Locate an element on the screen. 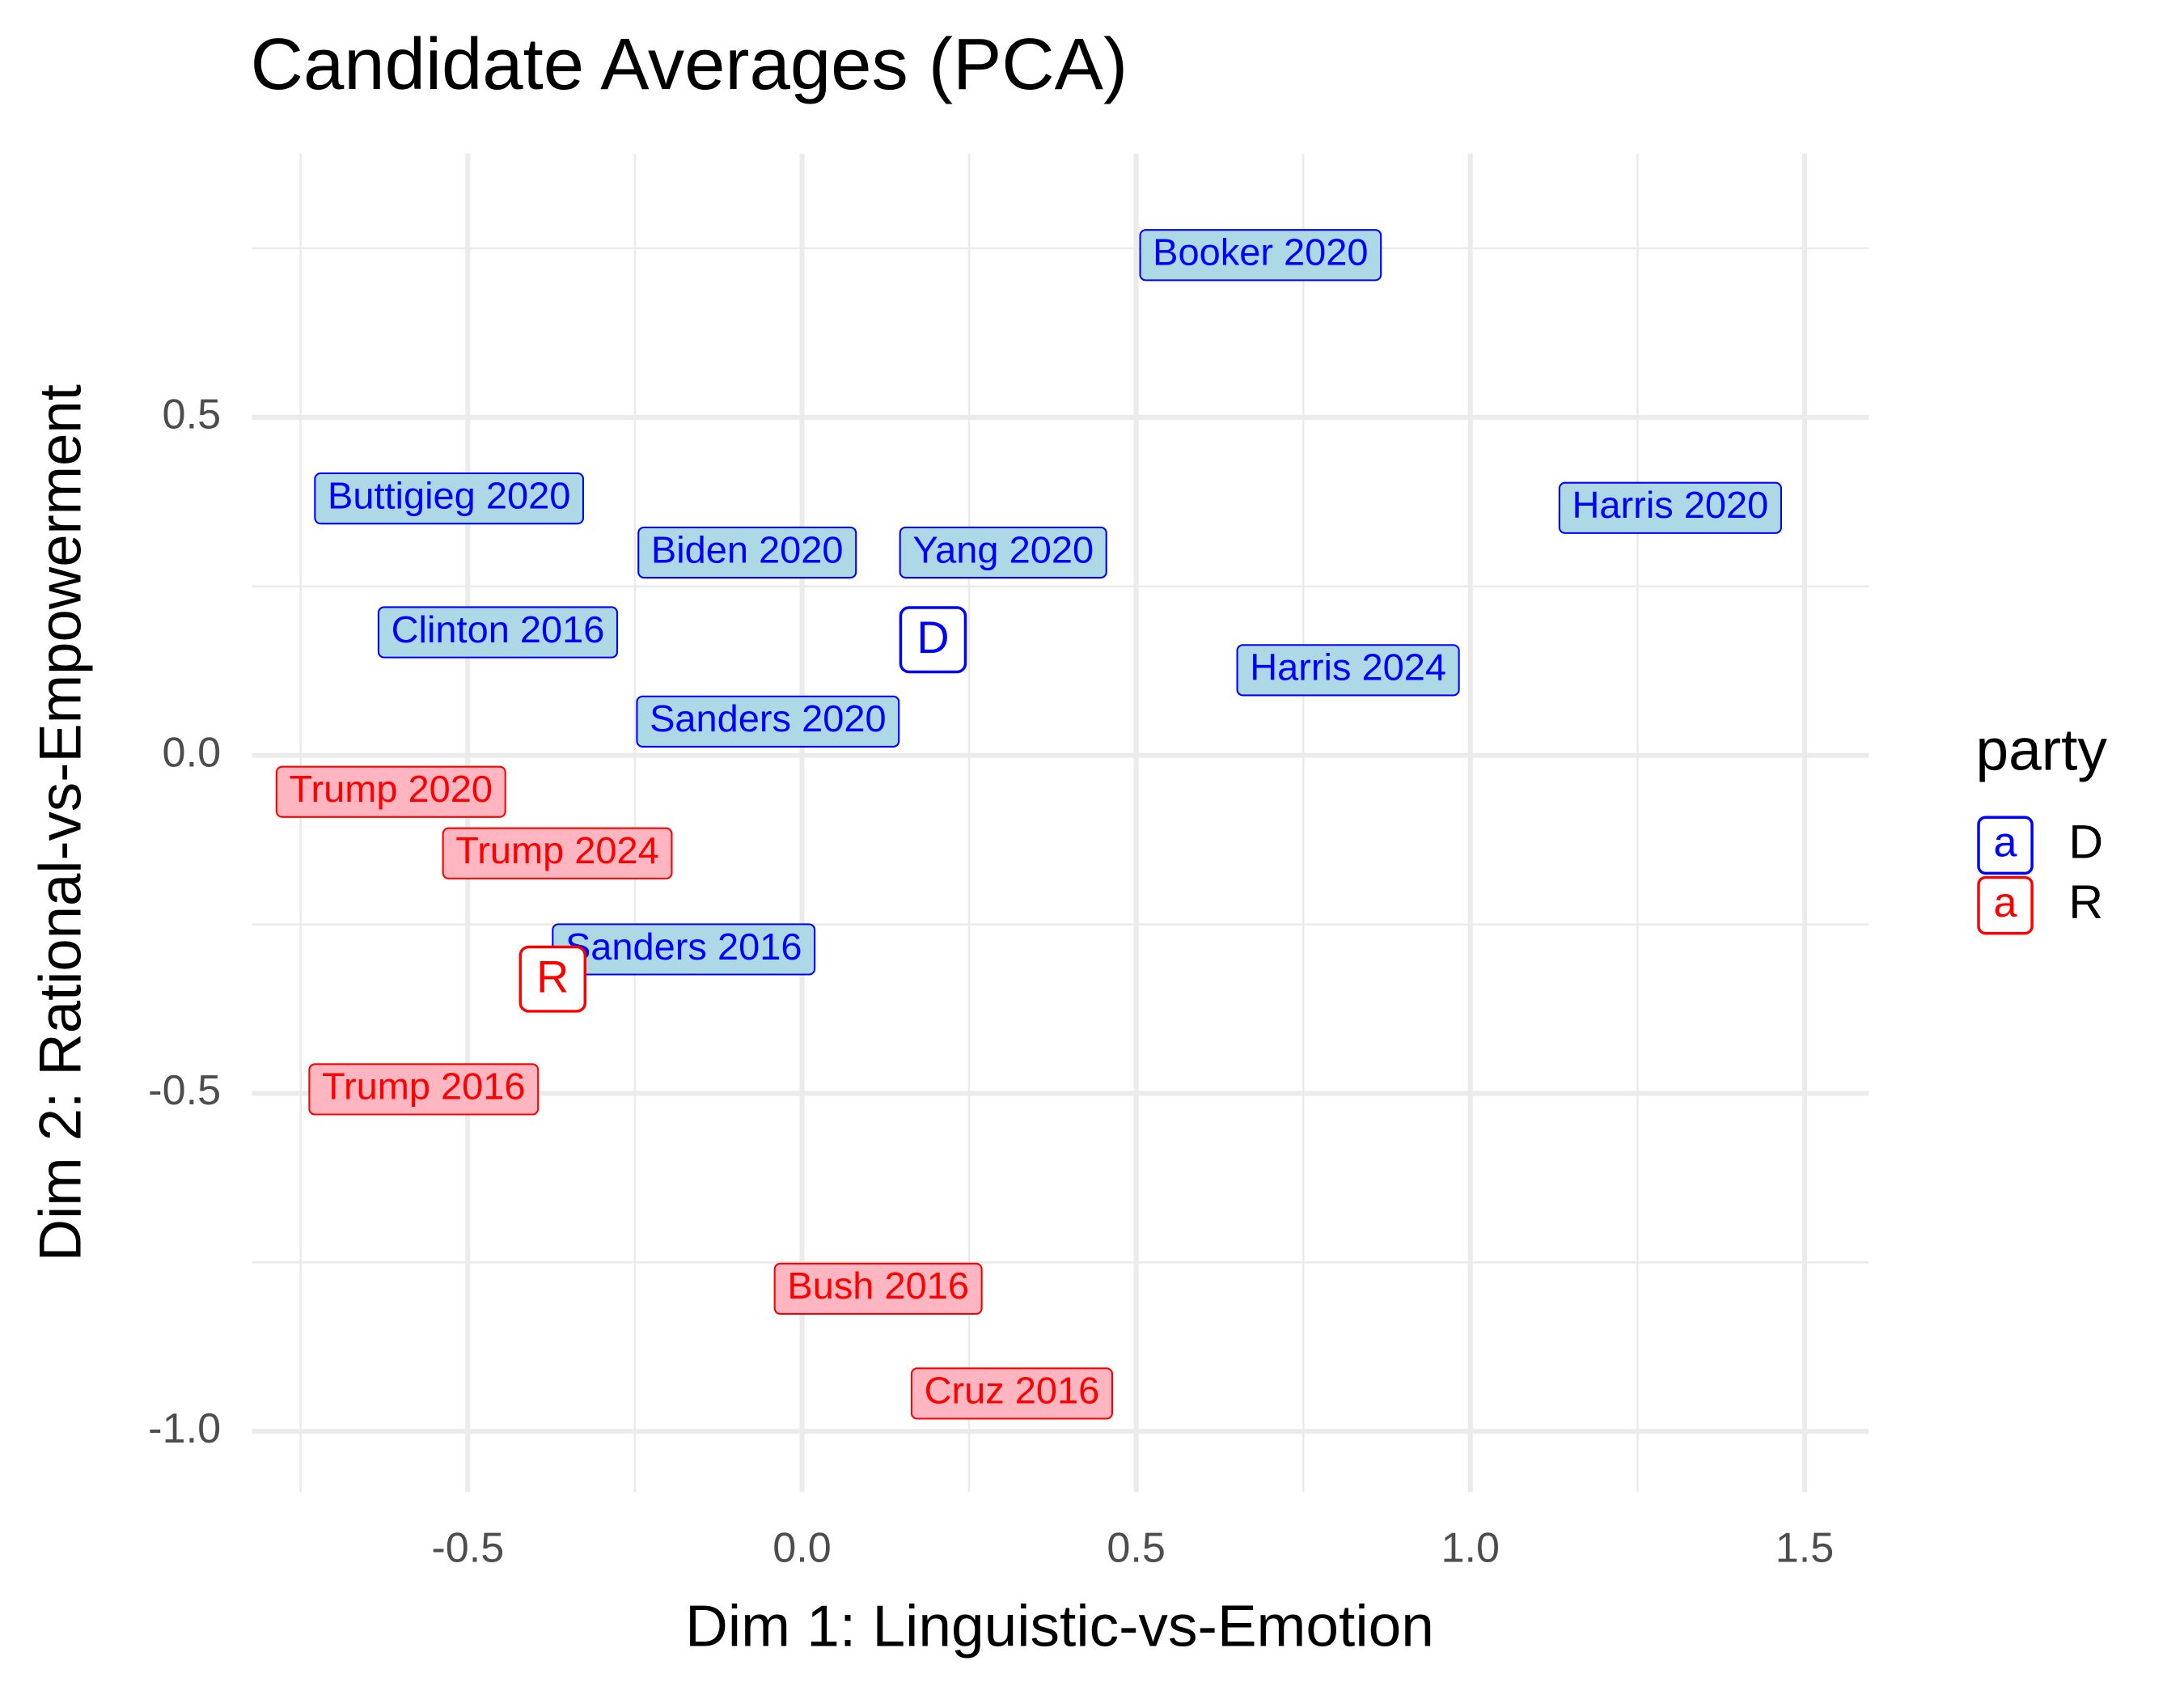  party-mean-label: D is located at coordinates (932, 637).